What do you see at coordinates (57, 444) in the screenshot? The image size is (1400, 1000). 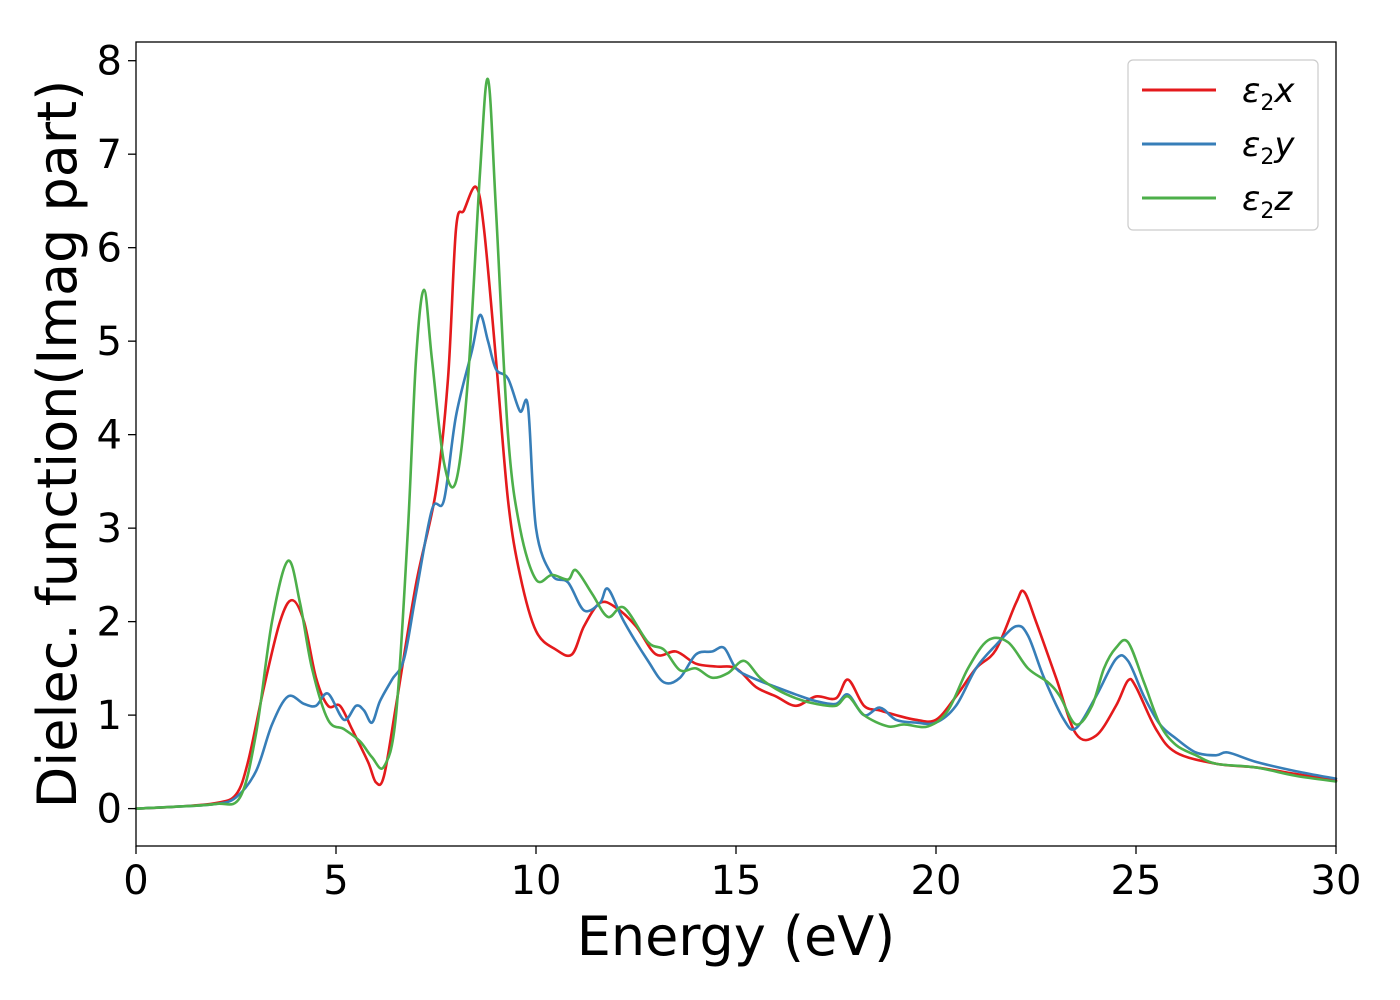 I see `y-axis-label: Dielec. function(Imag part)` at bounding box center [57, 444].